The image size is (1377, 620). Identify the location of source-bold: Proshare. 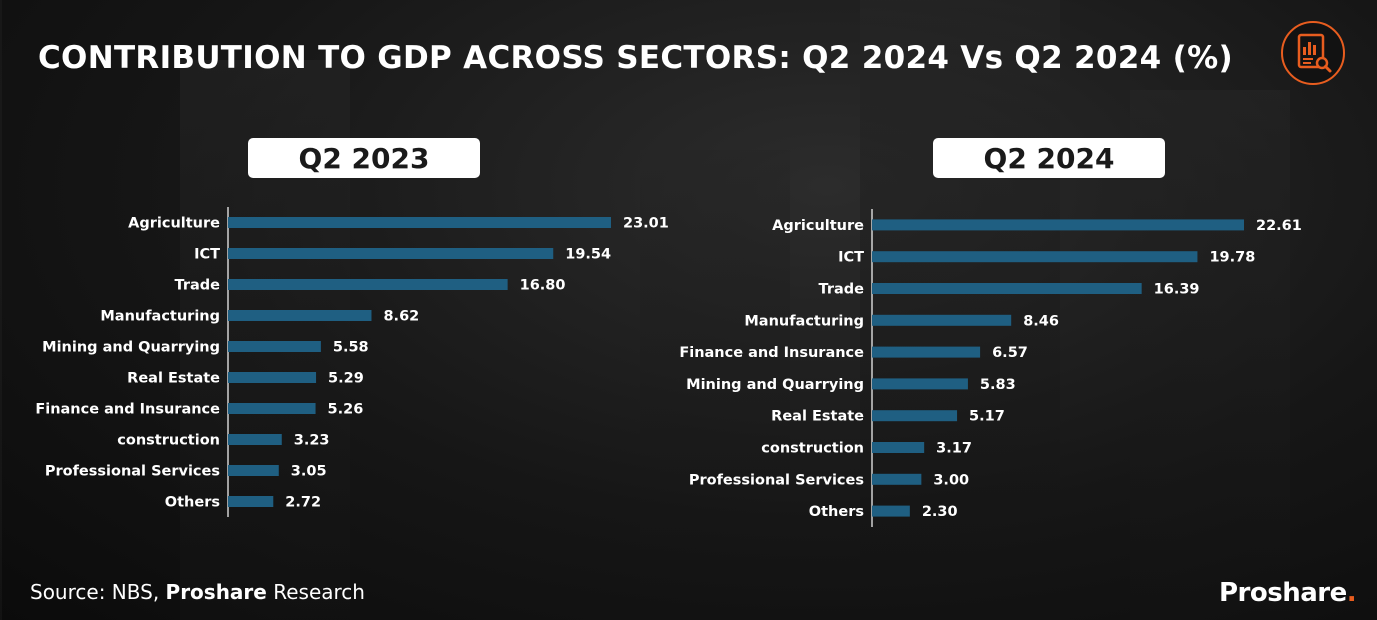
(216, 592).